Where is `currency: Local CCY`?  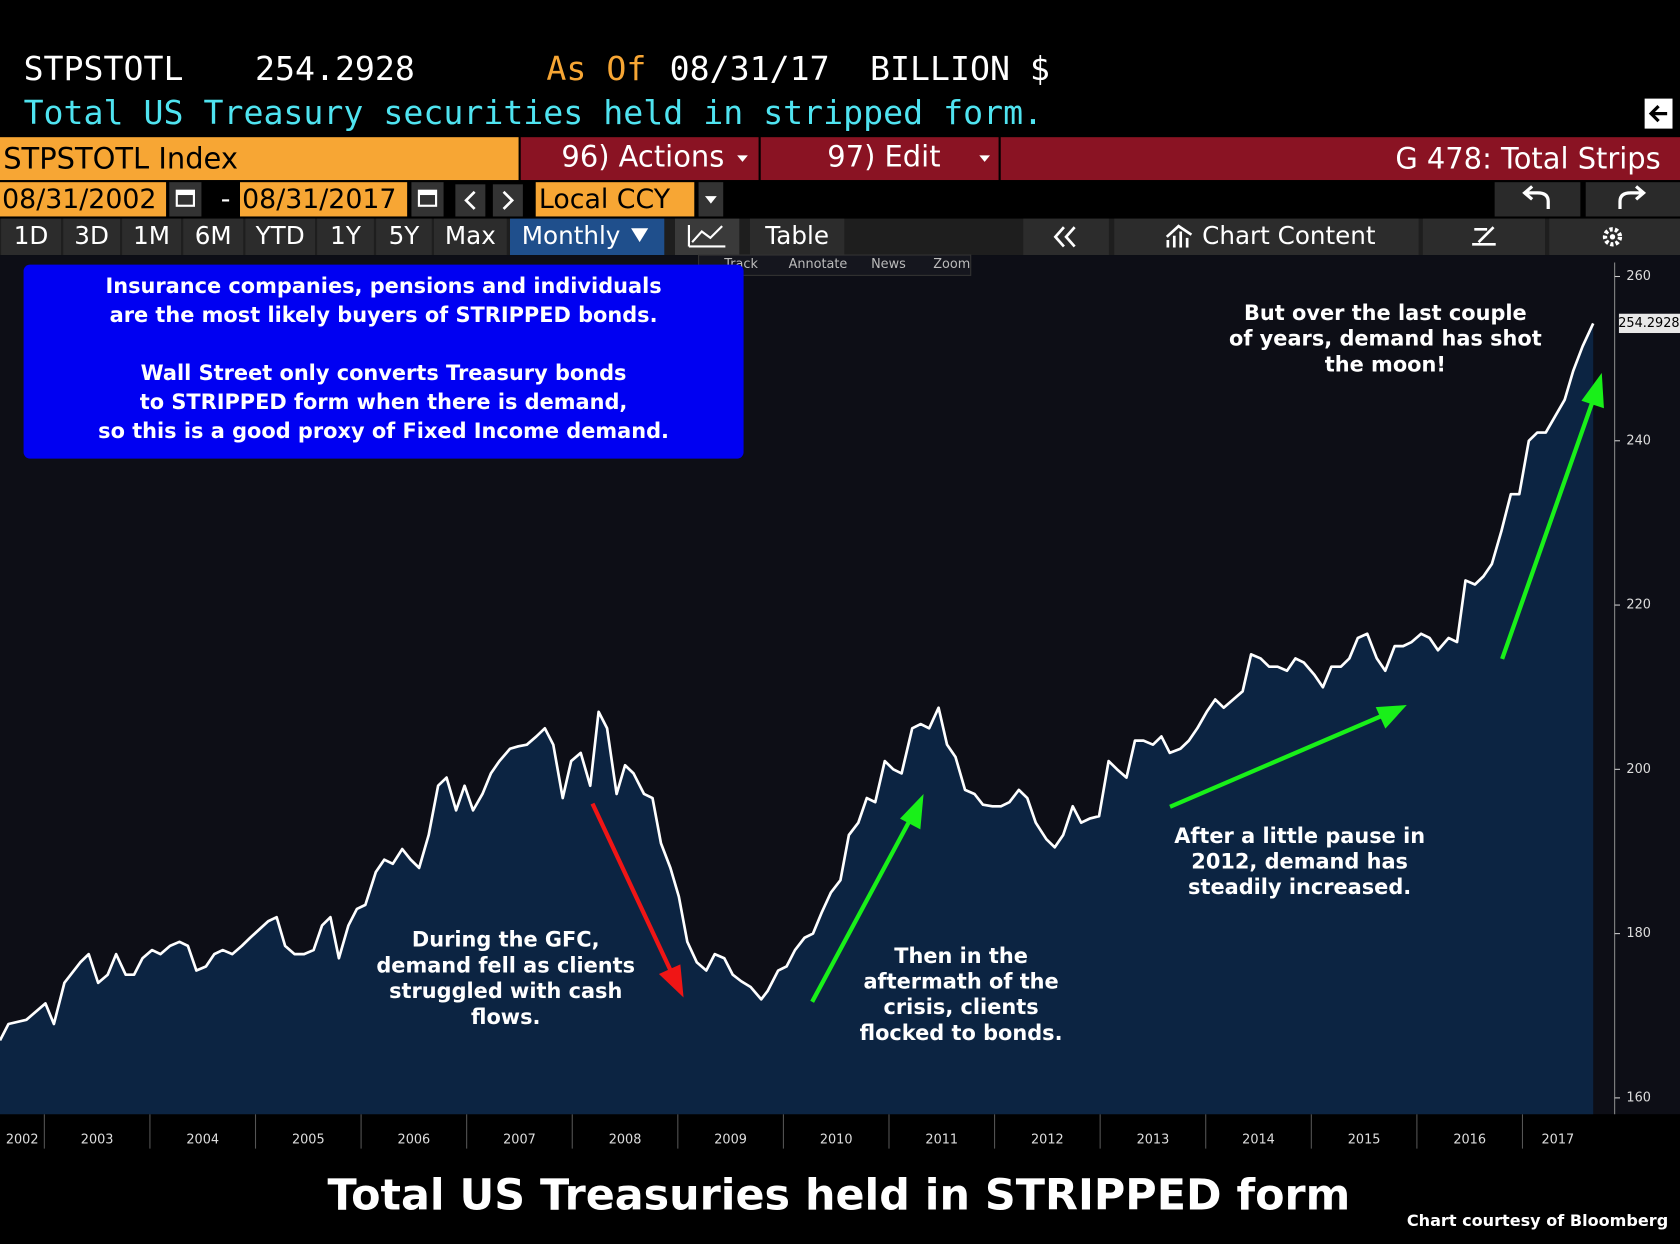
currency: Local CCY is located at coordinates (605, 199).